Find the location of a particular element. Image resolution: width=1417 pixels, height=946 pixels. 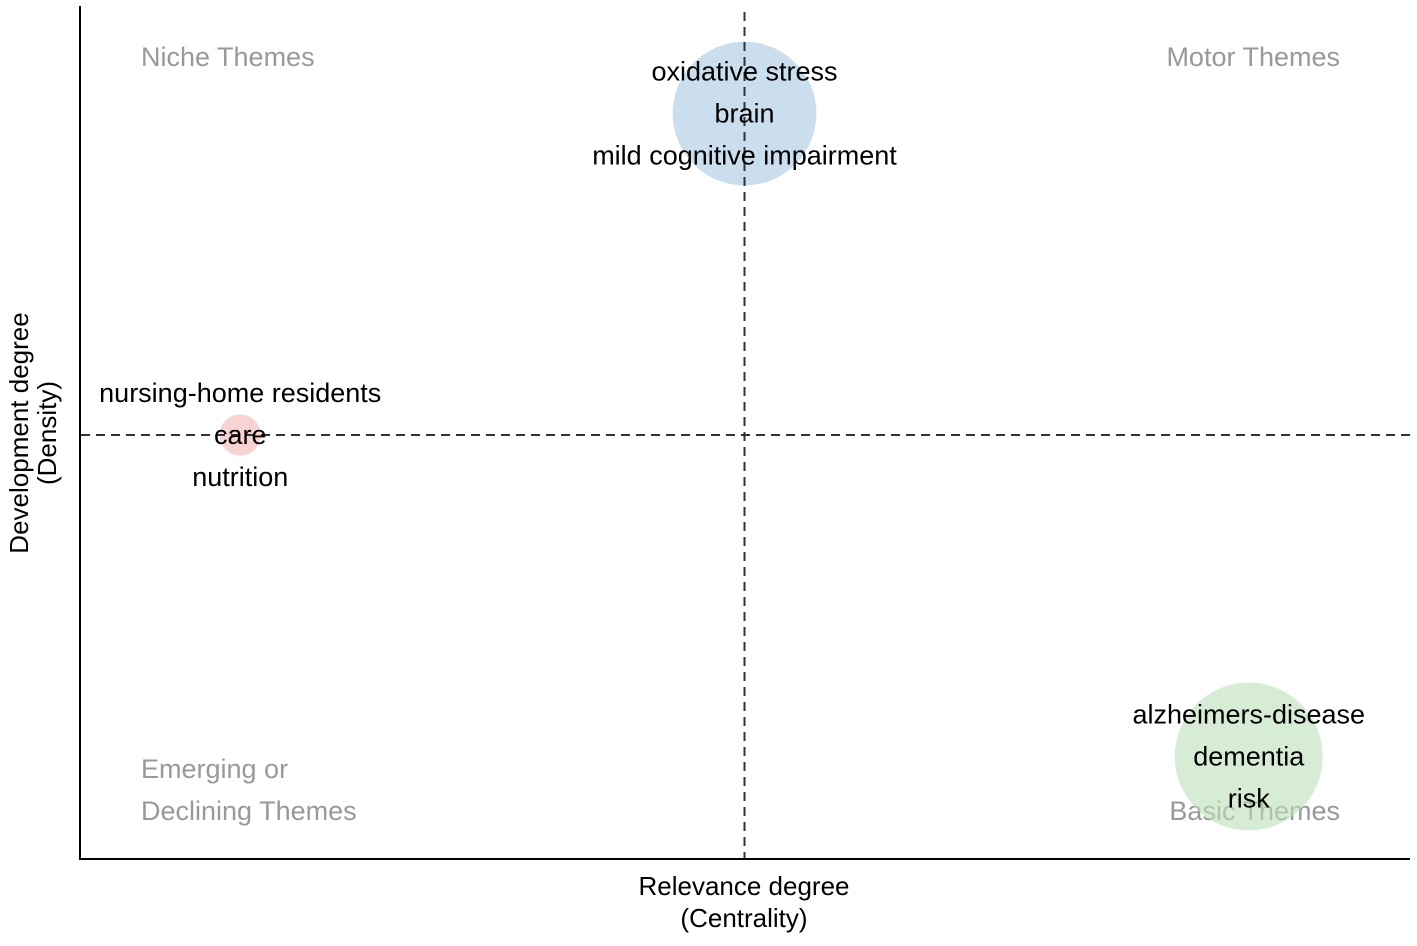

cluster-label-dementia-1: dementia is located at coordinates (1249, 756).